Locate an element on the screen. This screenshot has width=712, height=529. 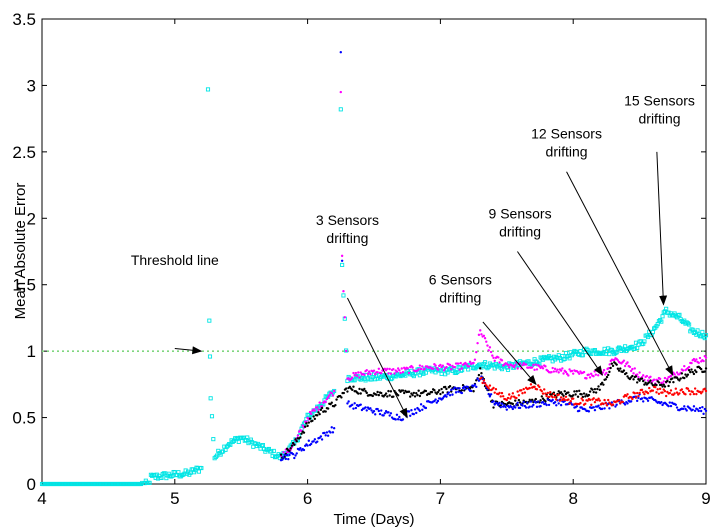
annotation-text: drifting is located at coordinates (460, 298).